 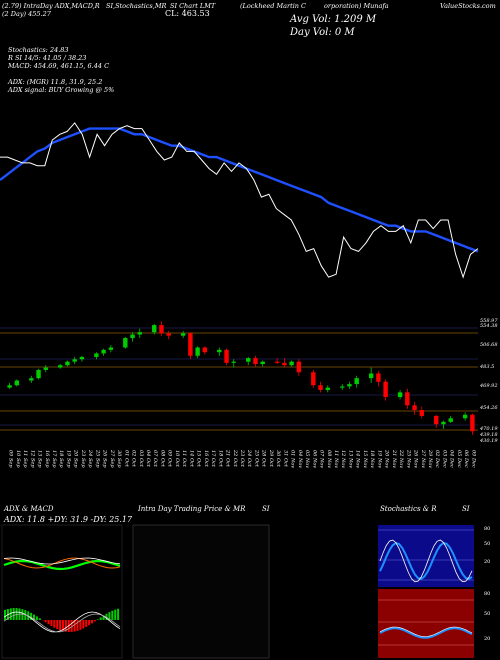 I want to click on stoch-panel-title: Stochastics & R, so click(x=408, y=509).